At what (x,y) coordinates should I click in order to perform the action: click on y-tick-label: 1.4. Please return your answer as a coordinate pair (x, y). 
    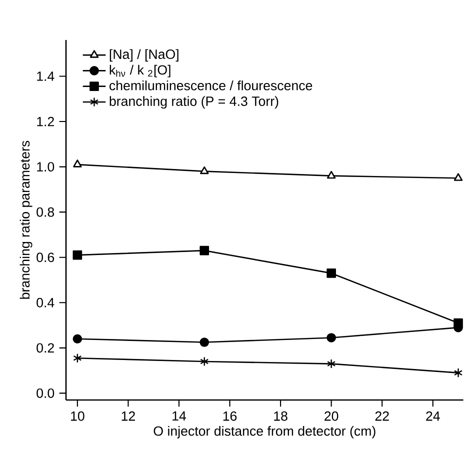
    Looking at the image, I should click on (45, 76).